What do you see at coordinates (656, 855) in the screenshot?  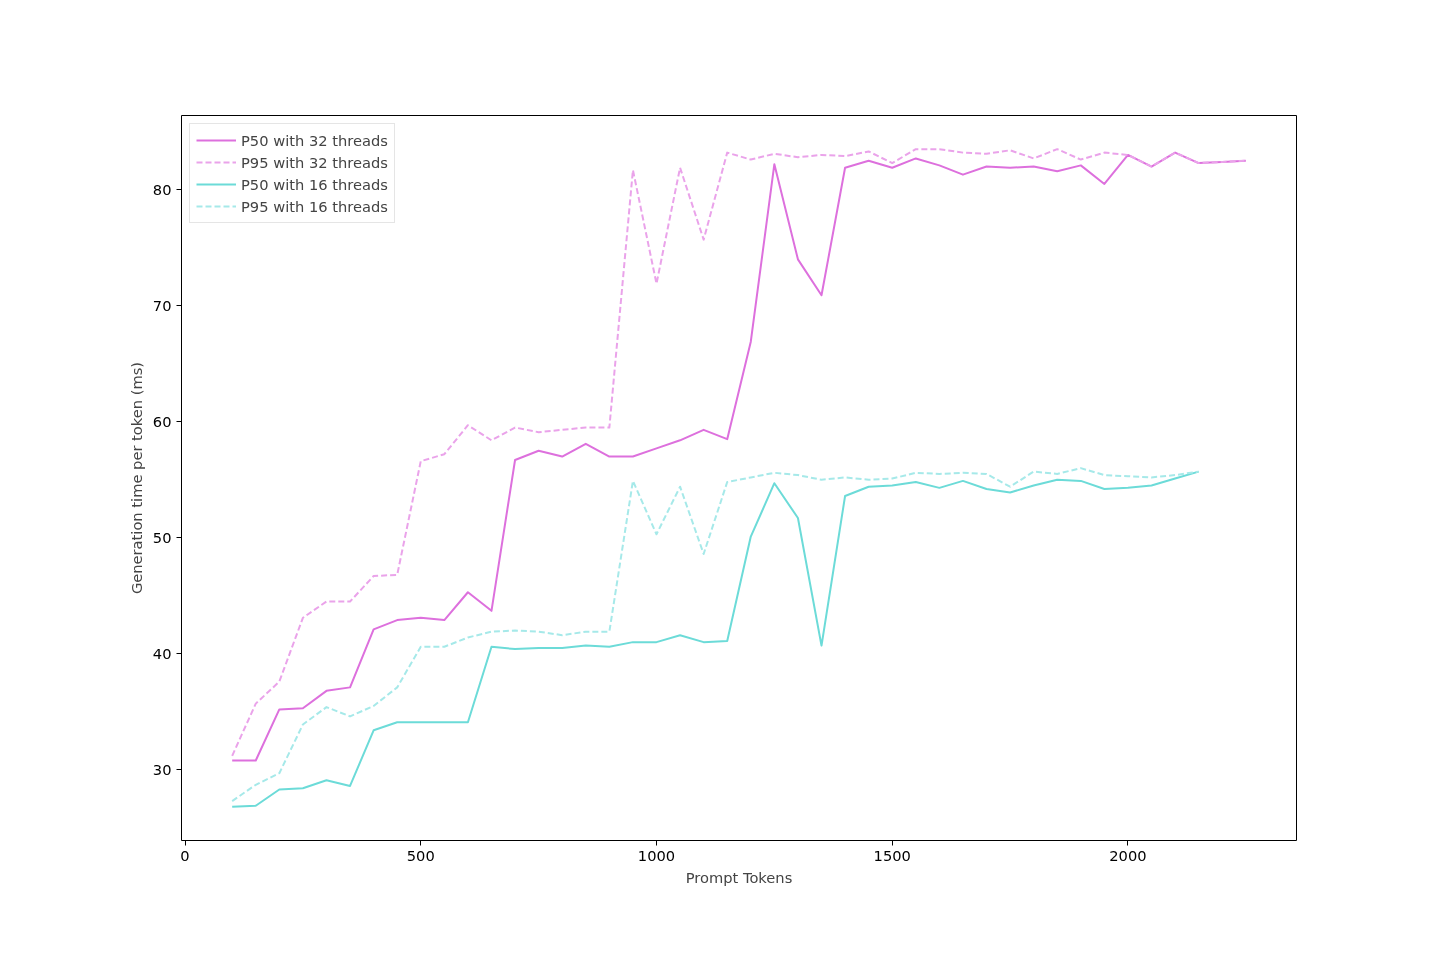 I see `x-tick-label: 1000` at bounding box center [656, 855].